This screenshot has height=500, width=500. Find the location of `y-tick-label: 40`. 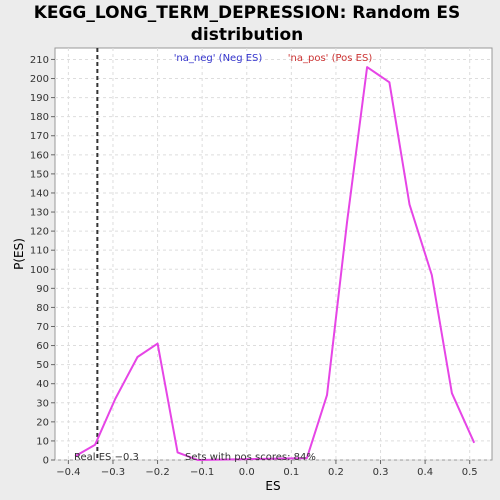

y-tick-label: 40 is located at coordinates (42, 384).